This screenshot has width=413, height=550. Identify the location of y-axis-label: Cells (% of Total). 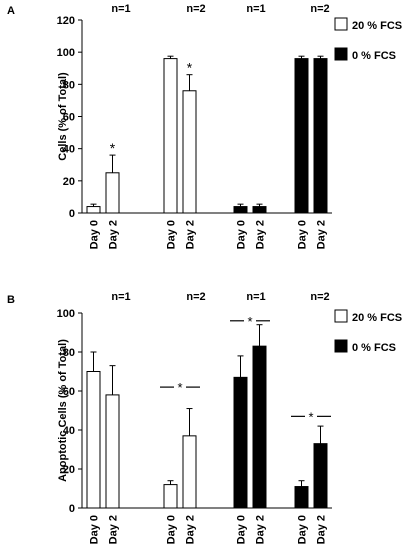
(63, 116).